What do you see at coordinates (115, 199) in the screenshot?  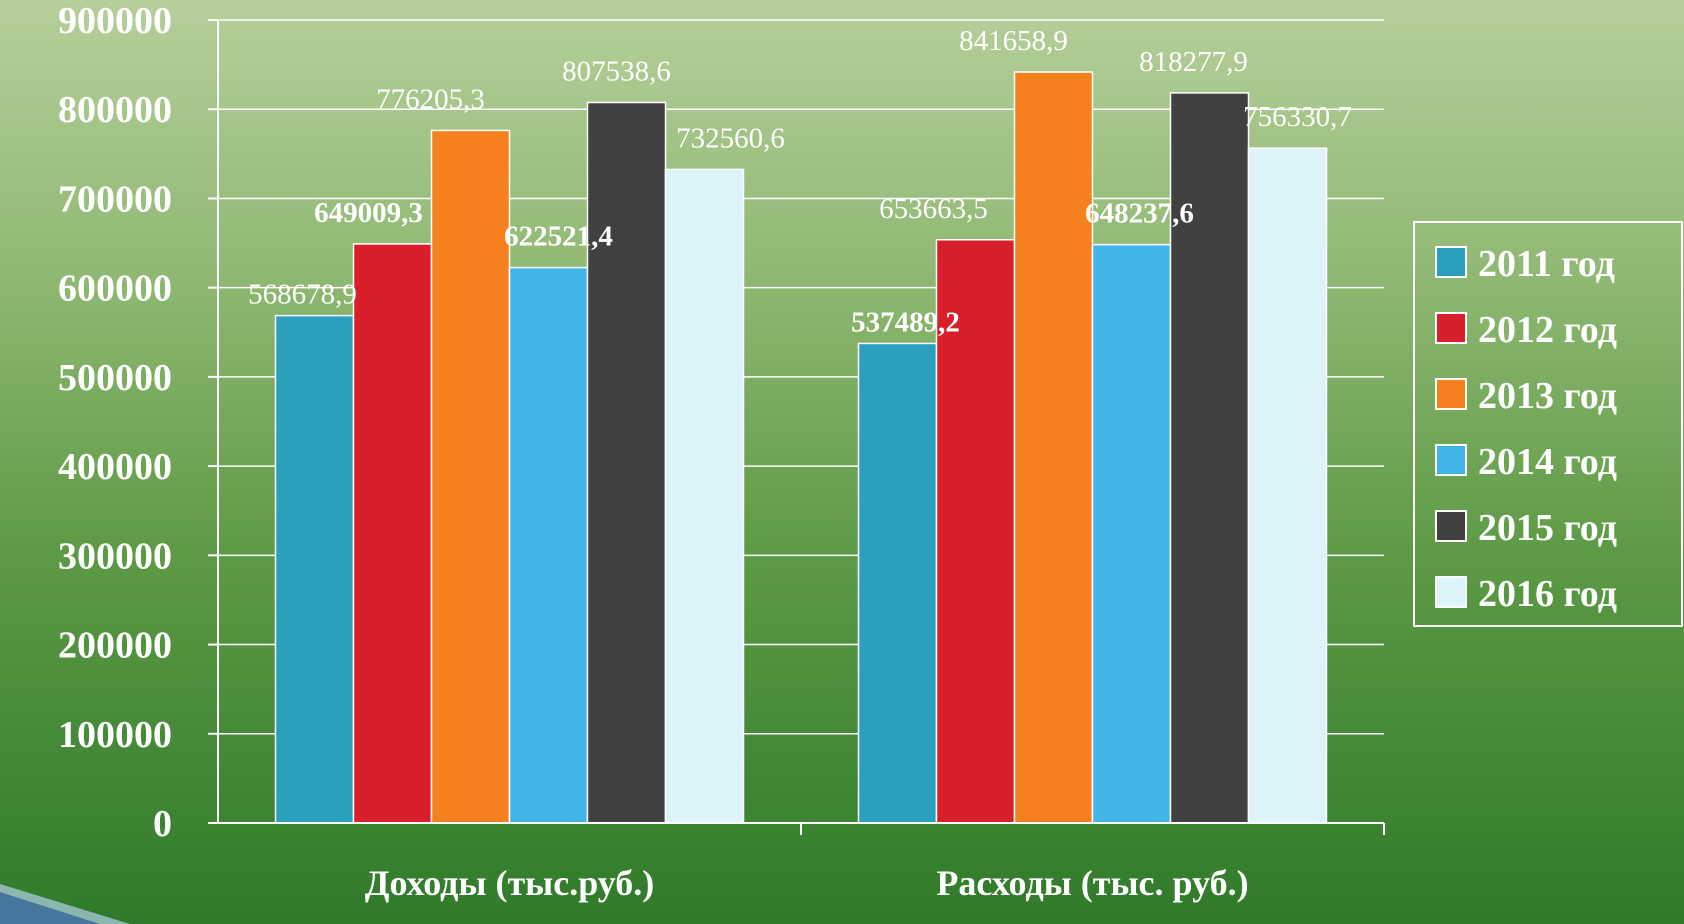 I see `y-tick-label: 700000` at bounding box center [115, 199].